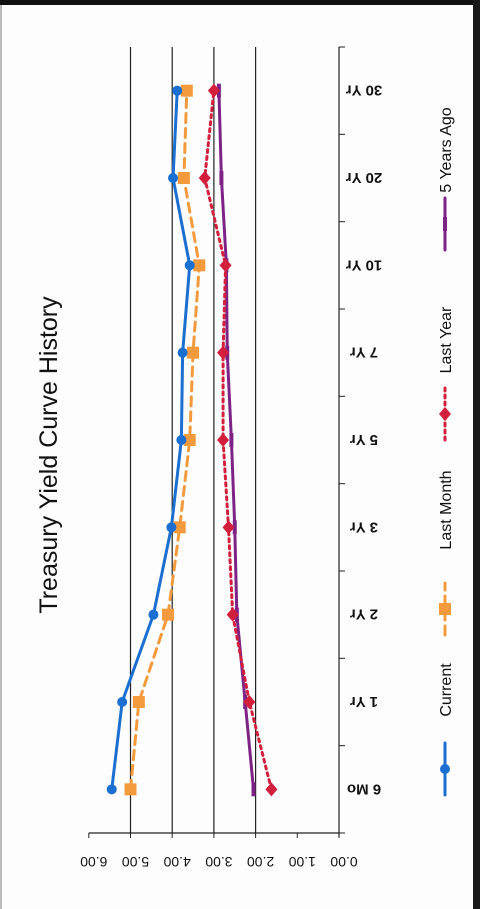  What do you see at coordinates (364, 264) in the screenshot?
I see `category-label: 10 Yr` at bounding box center [364, 264].